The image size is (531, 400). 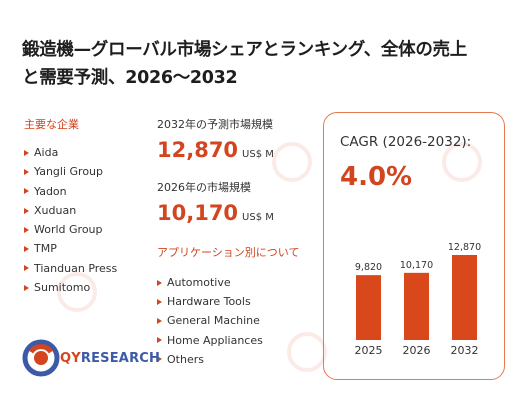 I want to click on applications-heading: アプリケーション別について, so click(x=228, y=252).